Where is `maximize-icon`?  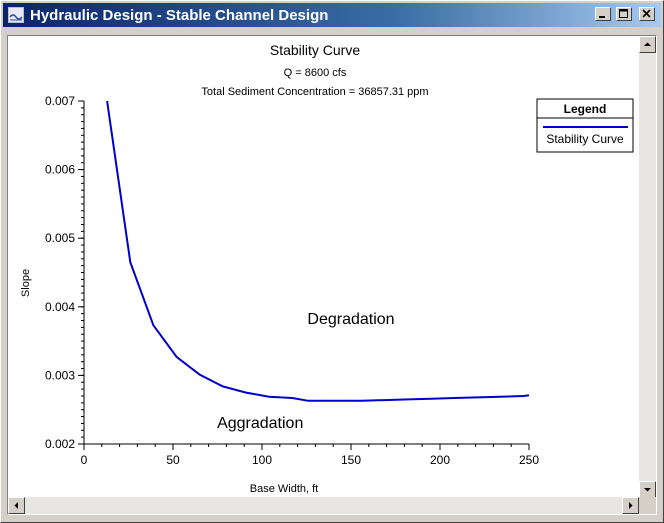
maximize-icon is located at coordinates (623, 13).